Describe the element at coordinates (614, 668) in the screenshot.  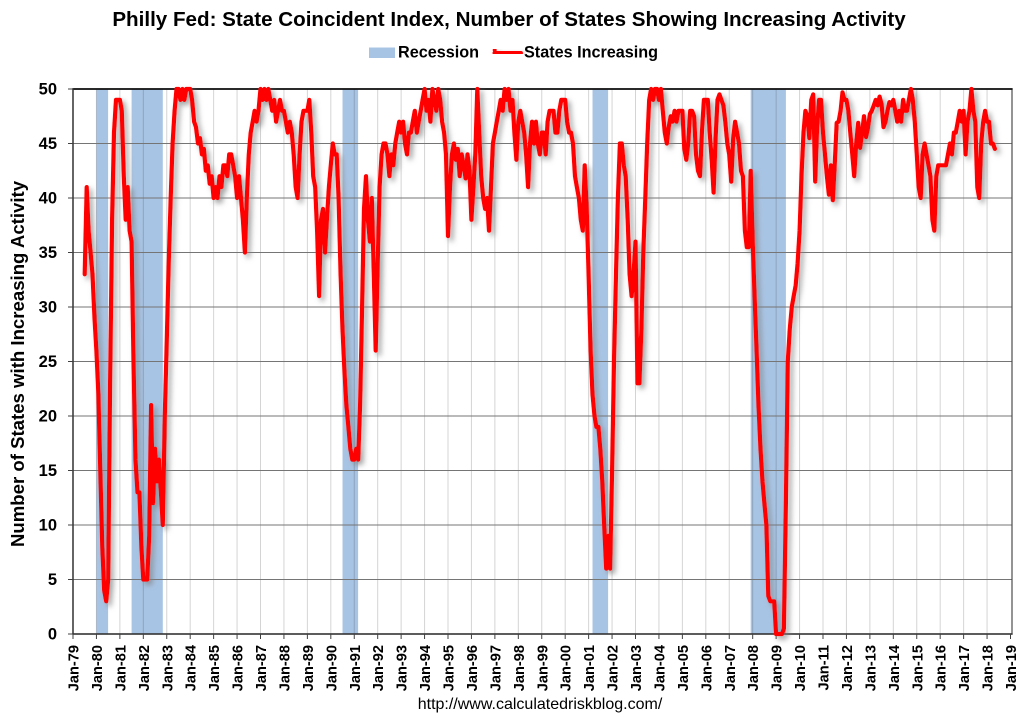
I see `svg-text: Jan-02` at that location.